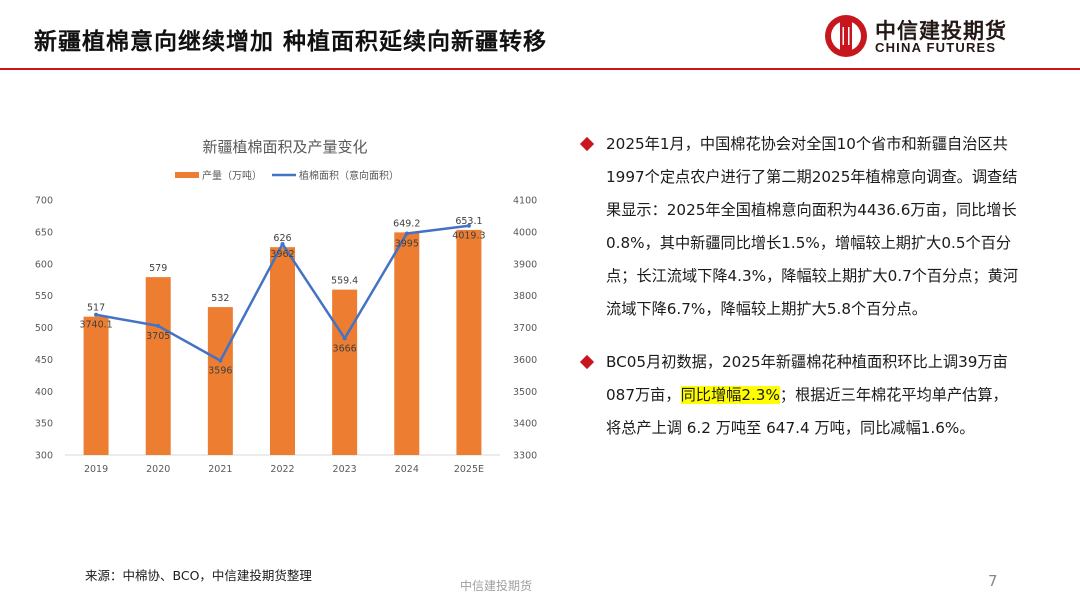 The width and height of the screenshot is (1080, 608). What do you see at coordinates (282, 254) in the screenshot?
I see `line-data-label: 3962` at bounding box center [282, 254].